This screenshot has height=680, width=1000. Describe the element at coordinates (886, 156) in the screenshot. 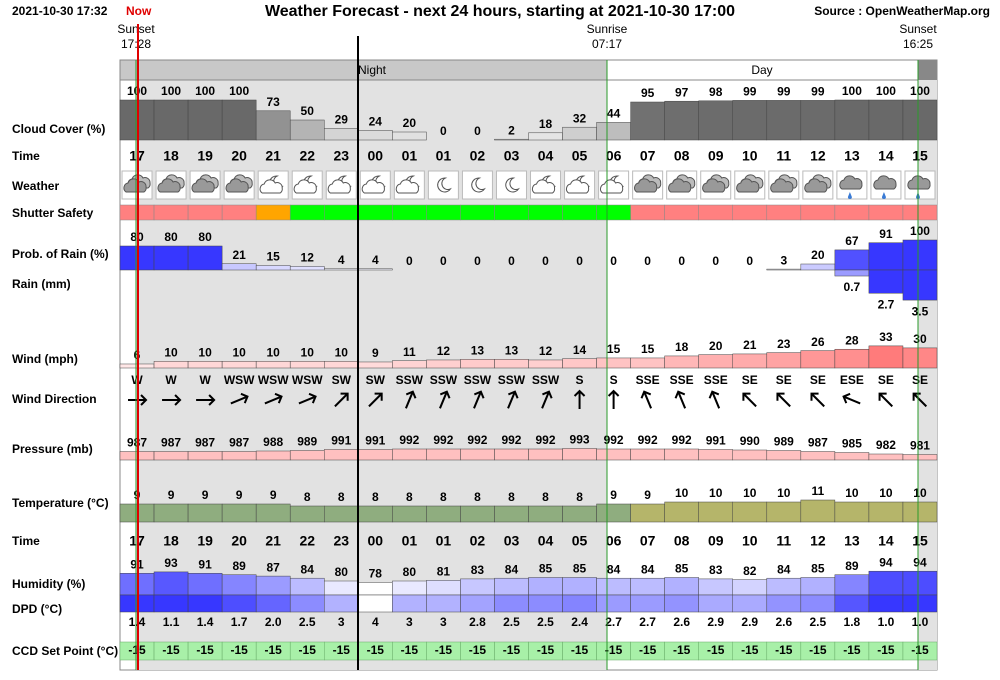

I see `hour-label: 14` at that location.